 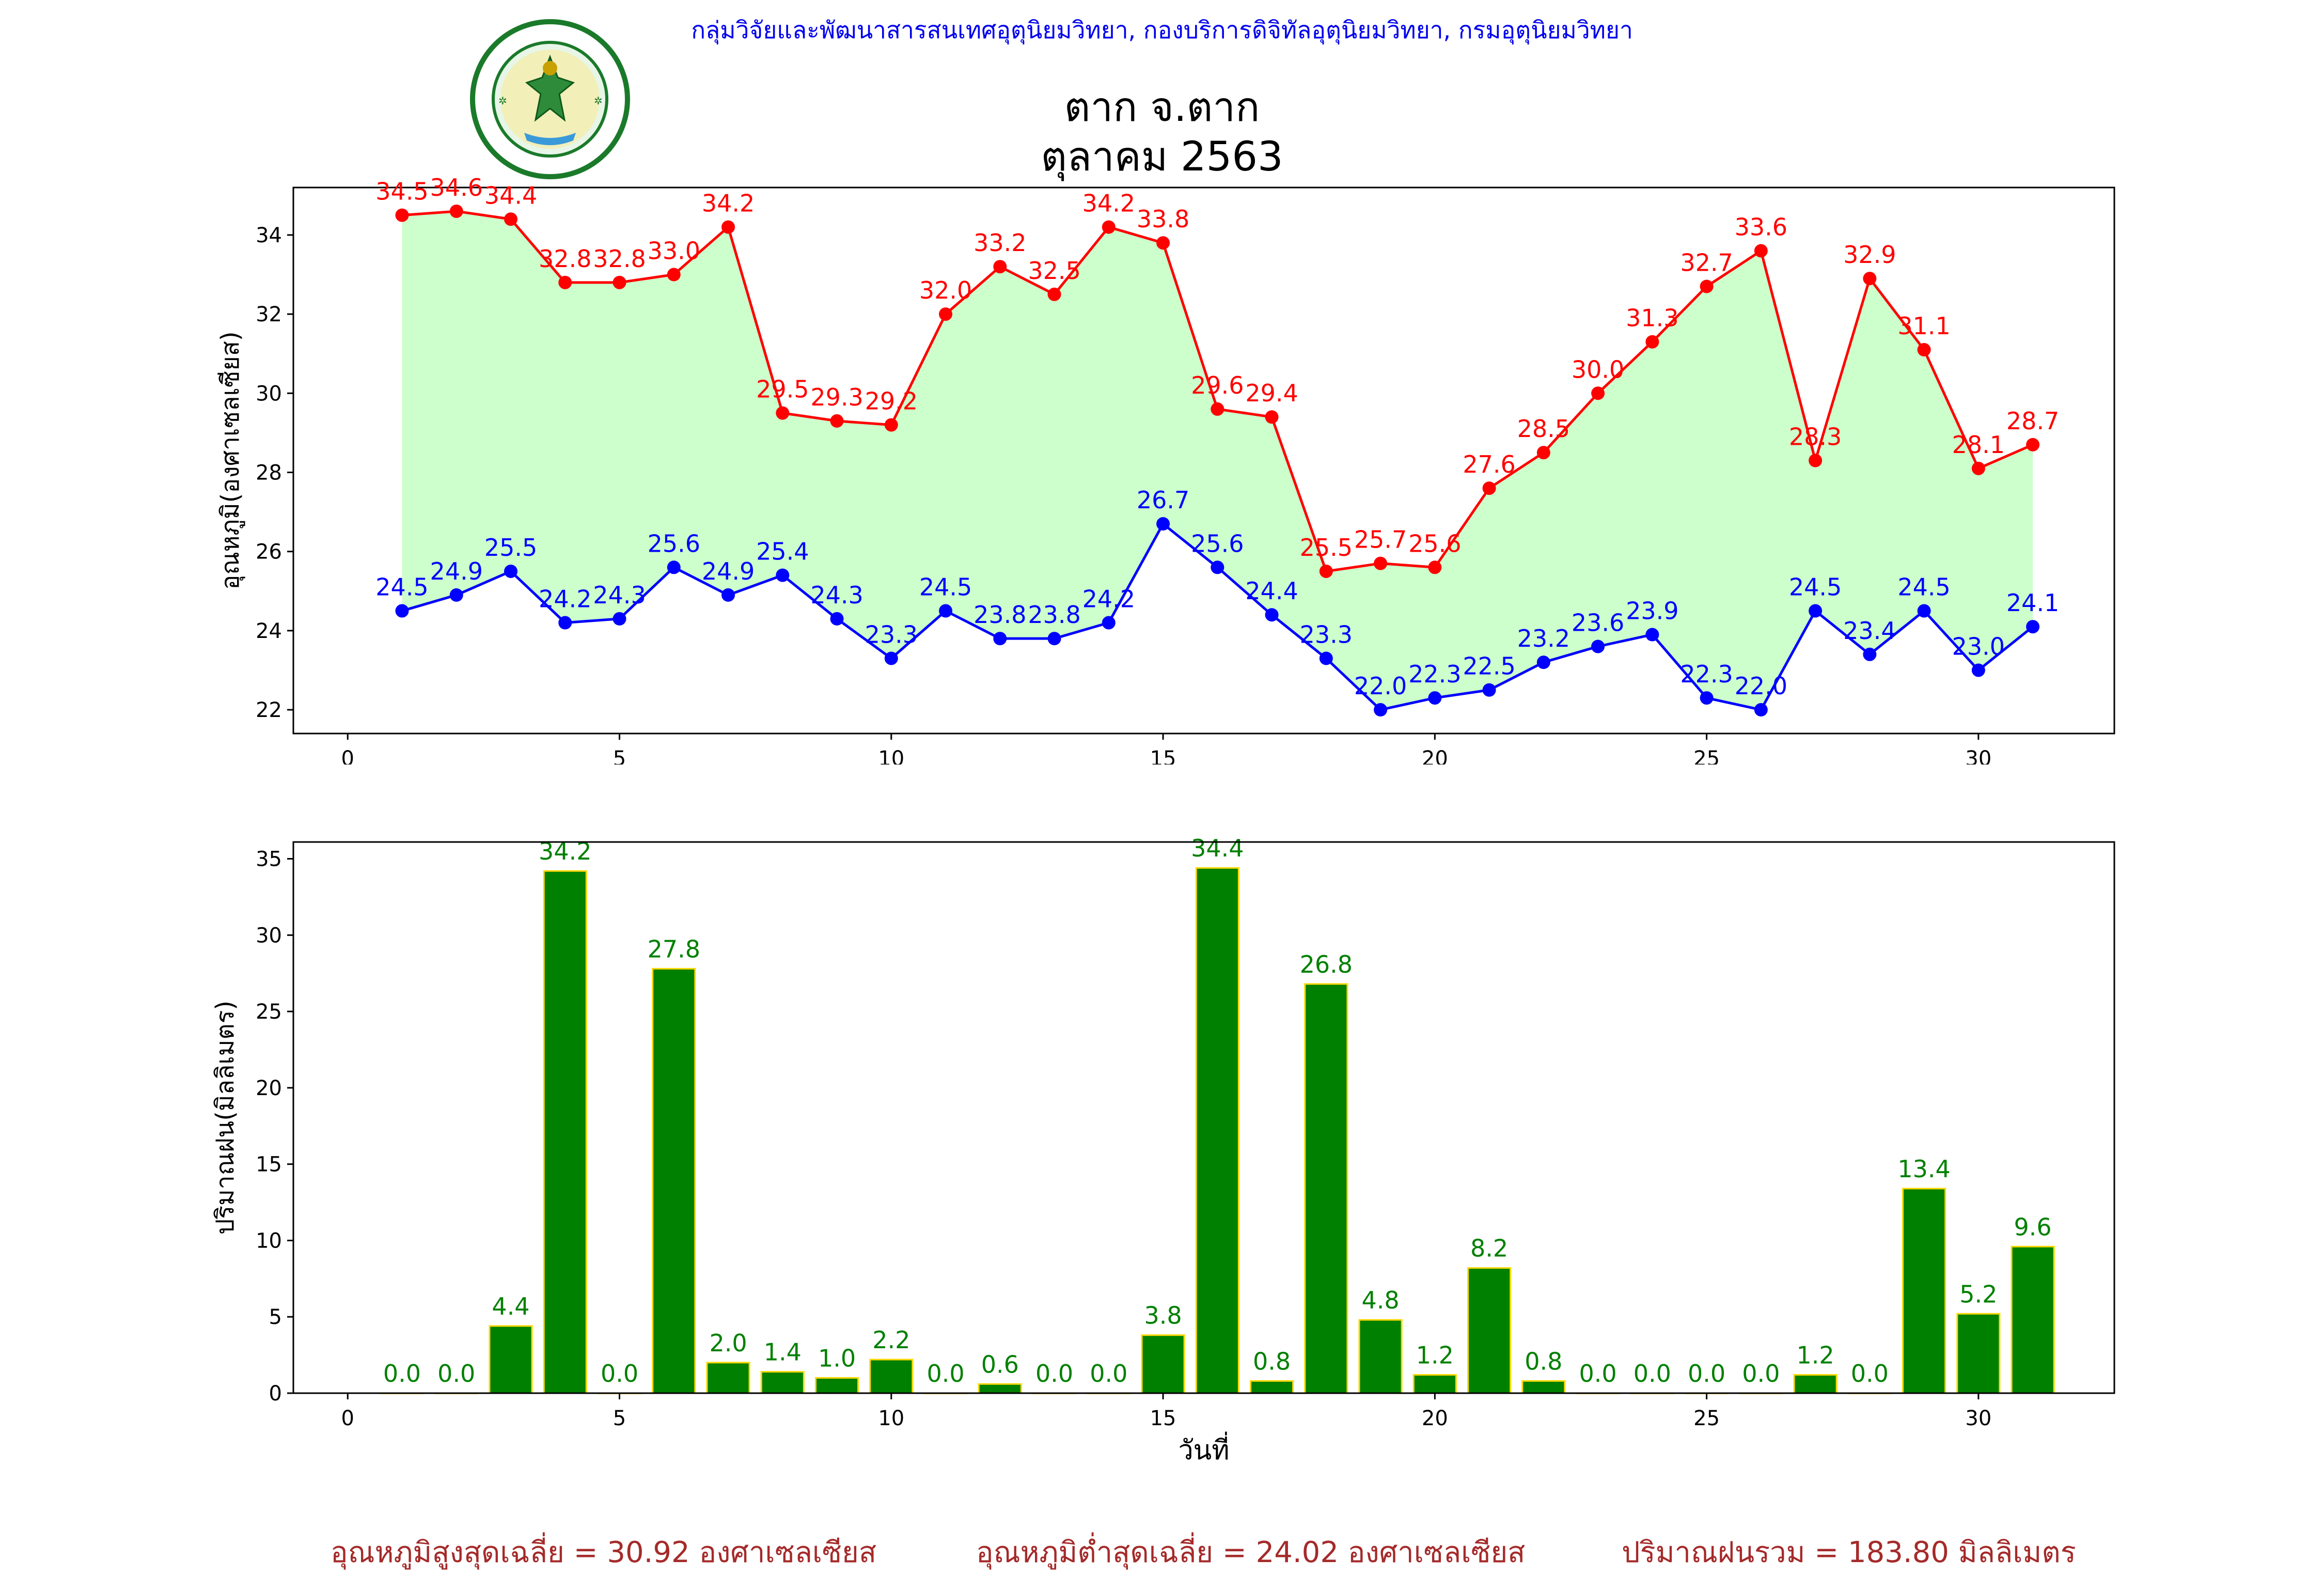 I want to click on max-temp-label: 25.7, so click(x=1380, y=540).